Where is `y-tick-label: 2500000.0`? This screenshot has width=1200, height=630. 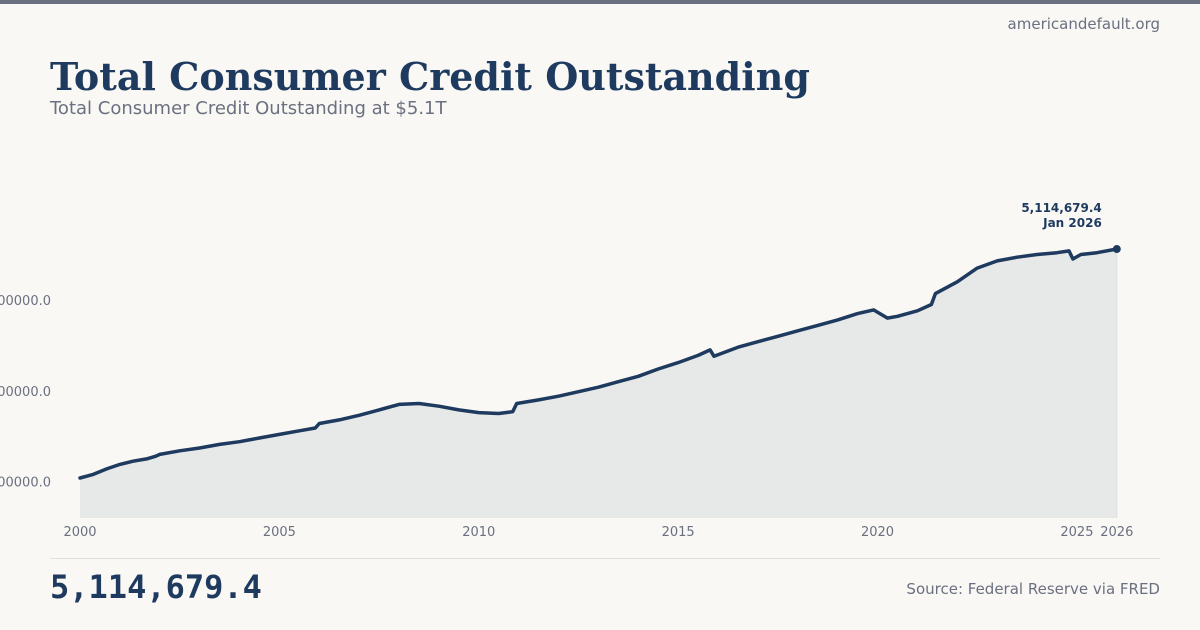
y-tick-label: 2500000.0 is located at coordinates (25, 392).